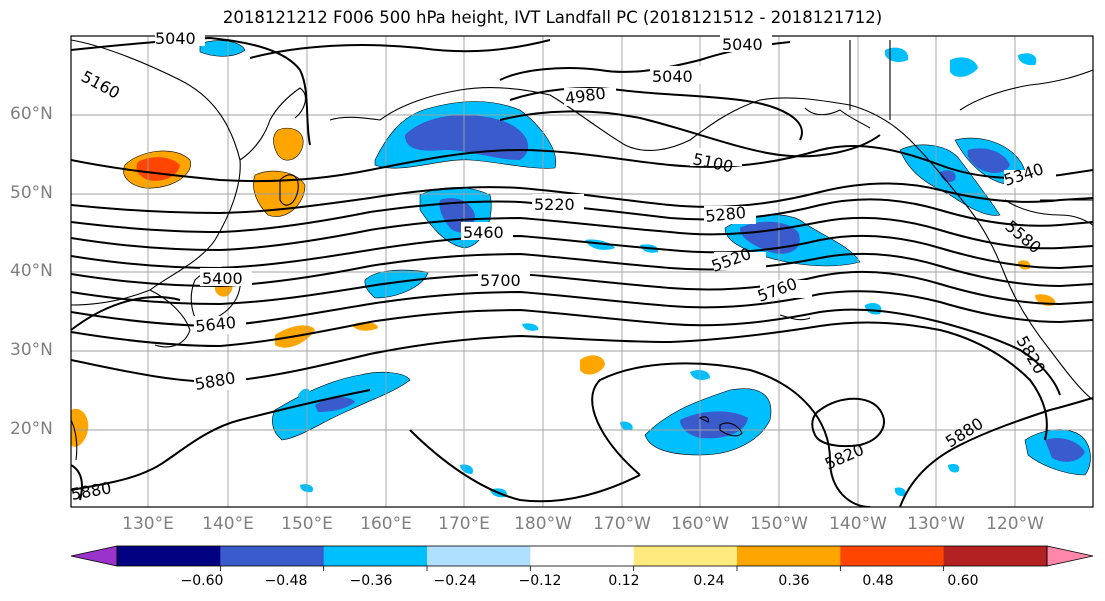 The width and height of the screenshot is (1105, 601). What do you see at coordinates (725, 214) in the screenshot?
I see `contour-label: 5280` at bounding box center [725, 214].